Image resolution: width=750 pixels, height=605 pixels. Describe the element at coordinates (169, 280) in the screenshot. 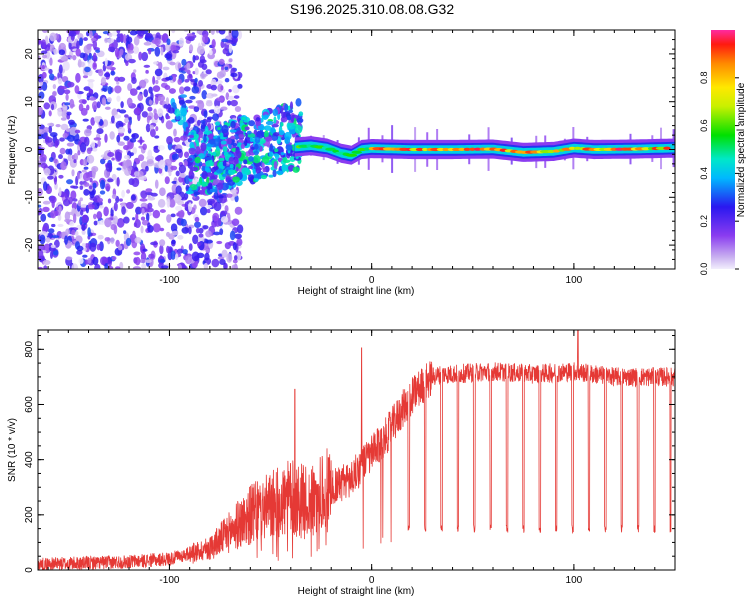

I see `spectrogram-x-tick-label: -100` at that location.